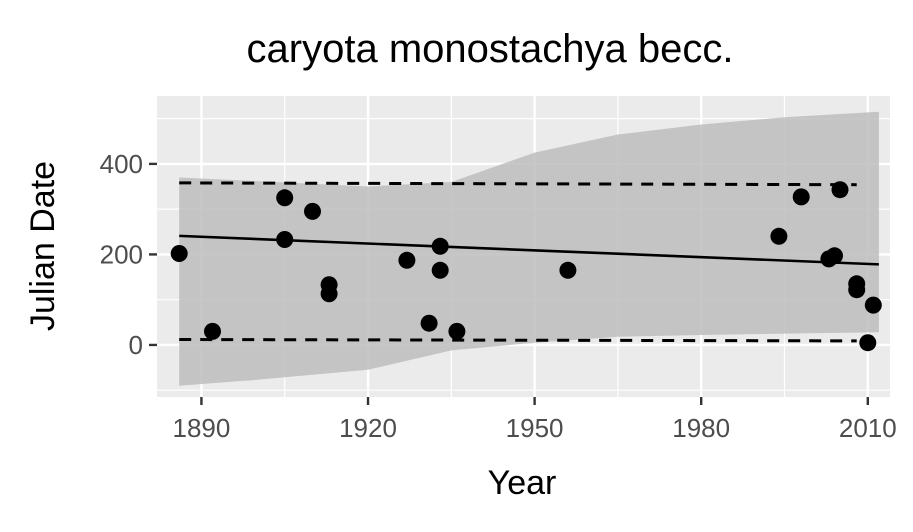  Describe the element at coordinates (518, 184) in the screenshot. I see `upper-bound-dashed-line` at that location.